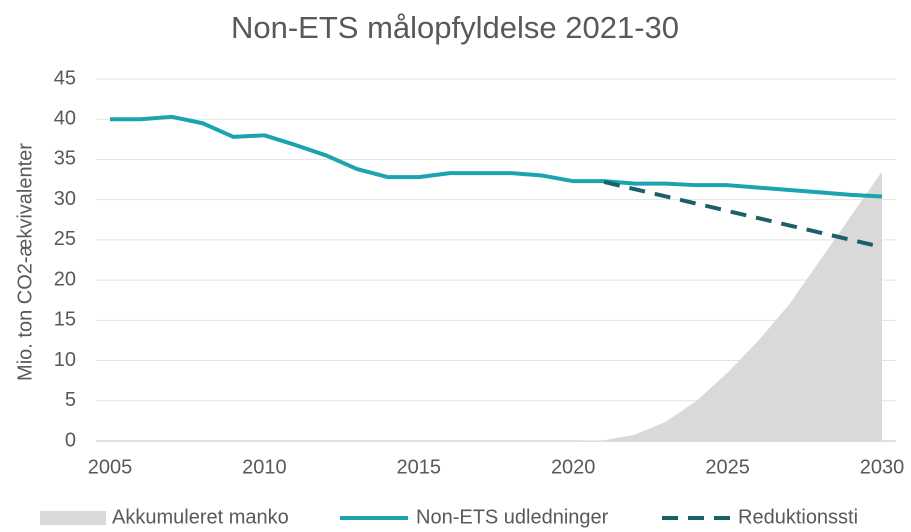  Describe the element at coordinates (65, 279) in the screenshot. I see `y-tick-label: 20` at that location.